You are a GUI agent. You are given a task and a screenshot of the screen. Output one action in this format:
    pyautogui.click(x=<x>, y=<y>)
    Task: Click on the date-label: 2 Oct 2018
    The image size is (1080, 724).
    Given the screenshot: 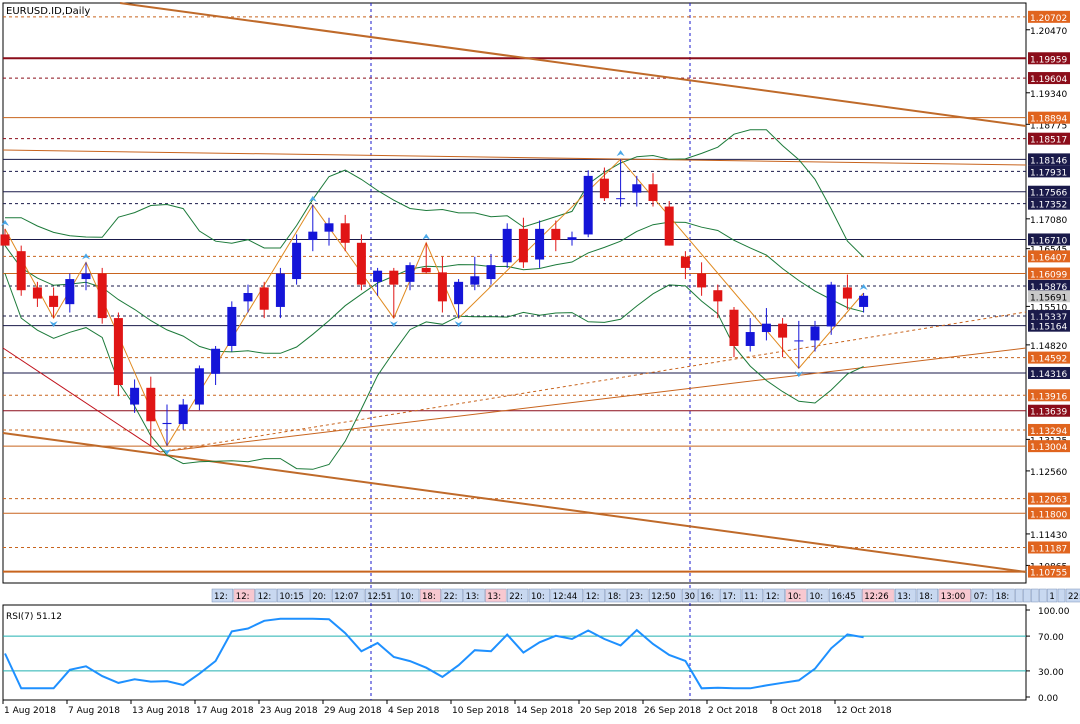 What is the action you would take?
    pyautogui.click(x=733, y=711)
    